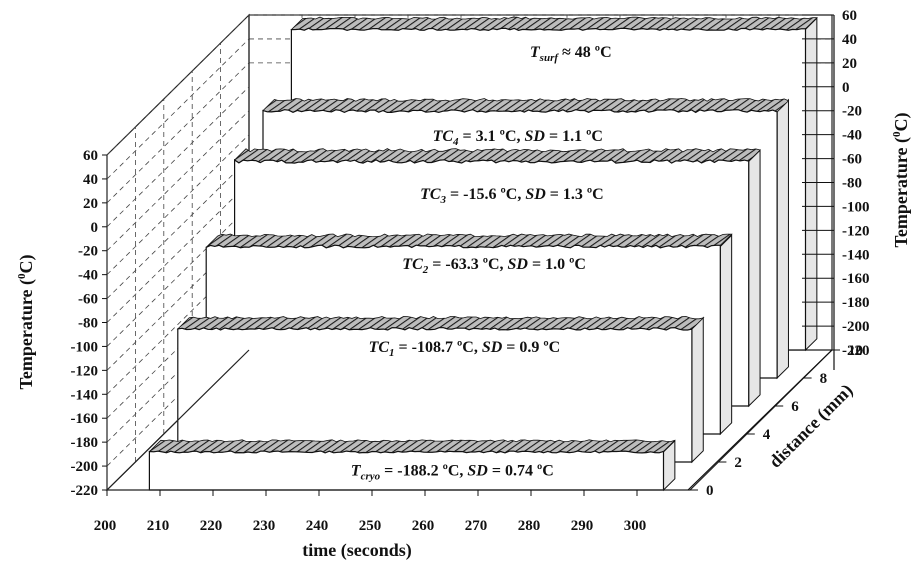  What do you see at coordinates (571, 54) in the screenshot?
I see `annotation-tsurf: Tsurf ≈ 48 ºC` at bounding box center [571, 54].